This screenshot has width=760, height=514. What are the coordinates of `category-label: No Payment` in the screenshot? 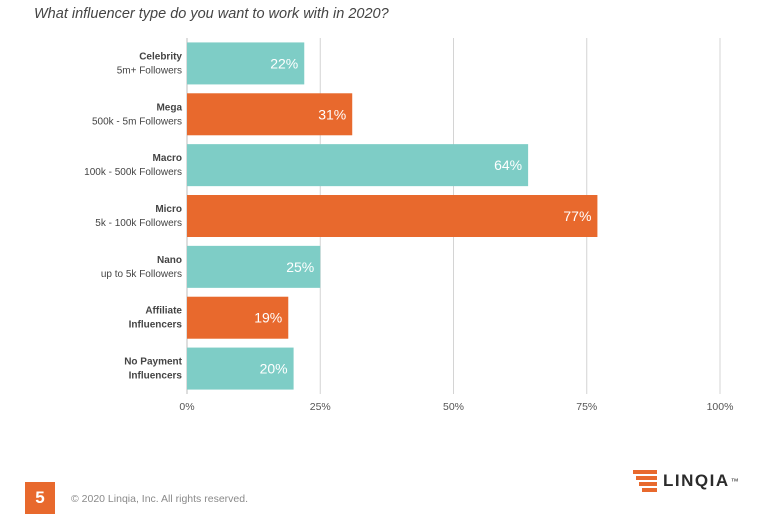 It's located at (153, 362).